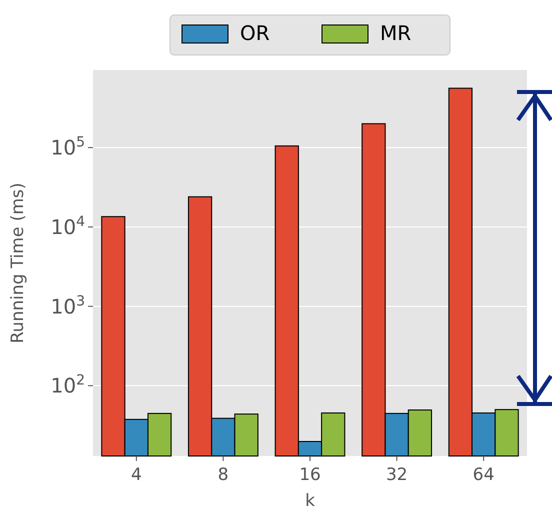  I want to click on x-tick-label: 32, so click(397, 475).